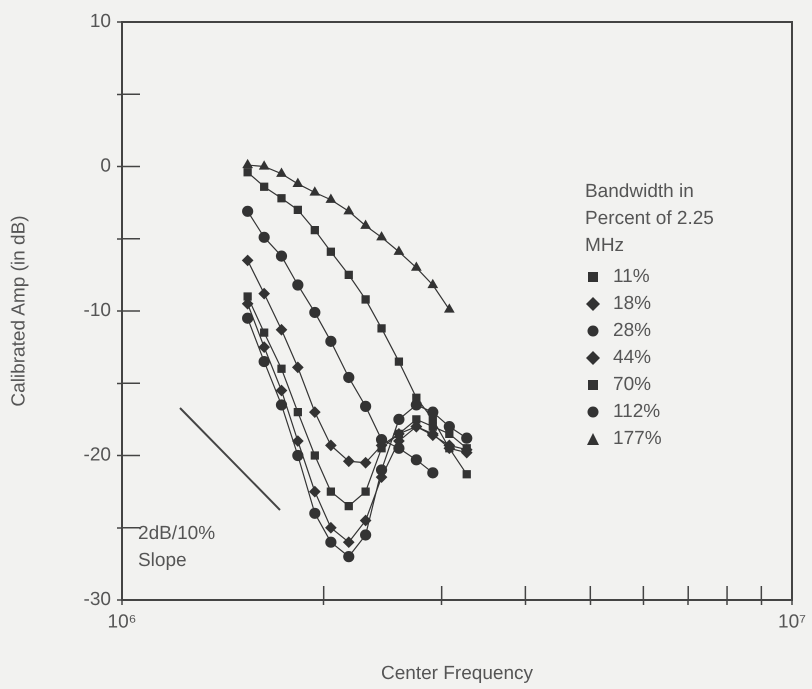  I want to click on y-tick-label: -10, so click(97, 311).